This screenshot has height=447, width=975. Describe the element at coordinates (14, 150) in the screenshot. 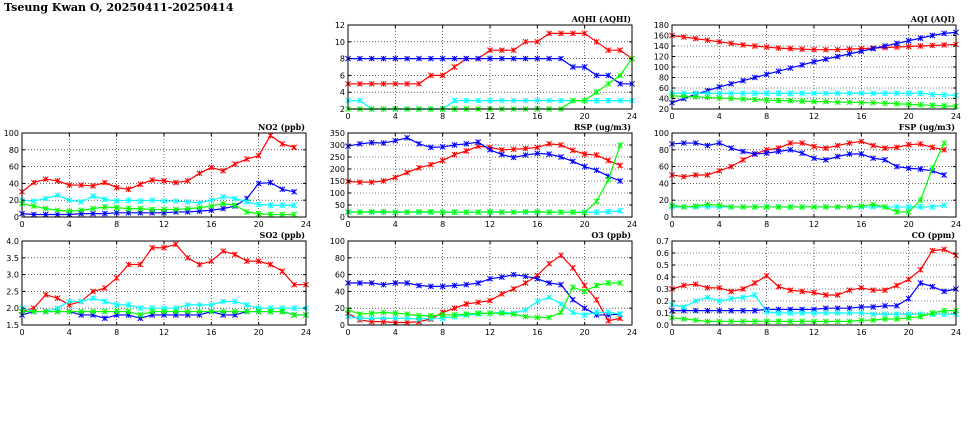

I see `y-tick-label: 80` at that location.